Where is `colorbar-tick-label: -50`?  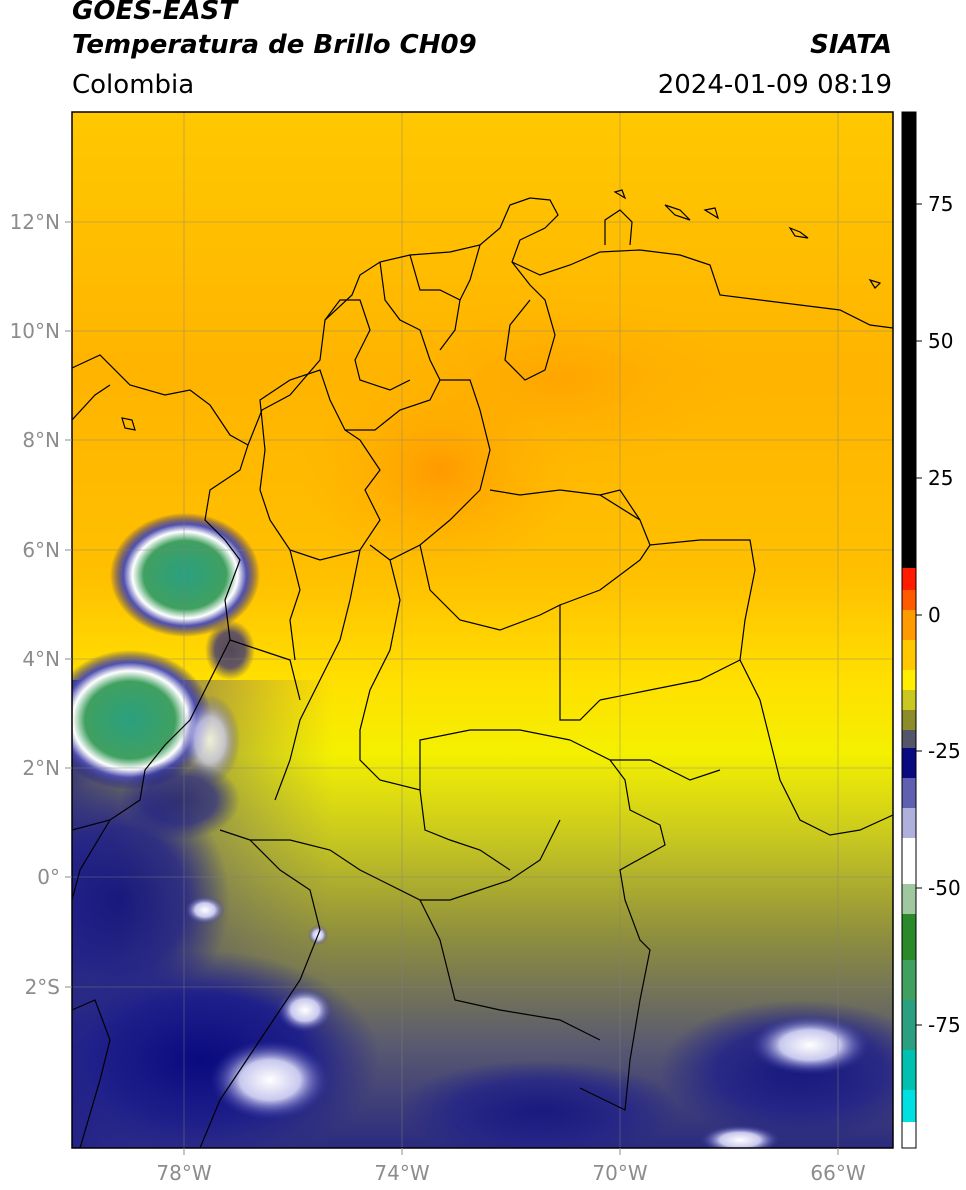
colorbar-tick-label: -50 is located at coordinates (944, 888).